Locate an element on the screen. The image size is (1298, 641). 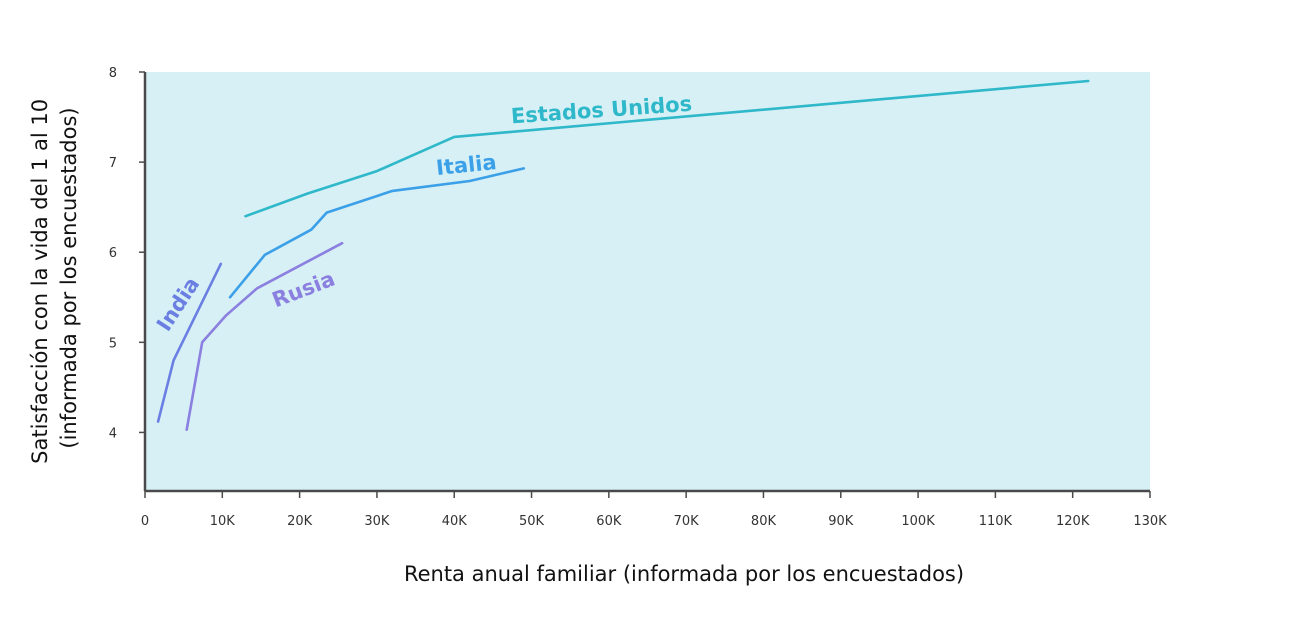
x-tick-label: 130K is located at coordinates (1150, 521).